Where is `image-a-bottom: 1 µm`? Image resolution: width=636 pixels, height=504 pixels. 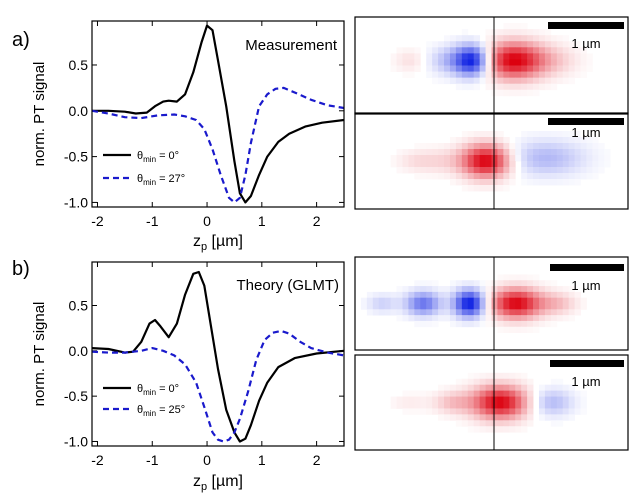 image-a-bottom: 1 µm is located at coordinates (491, 161).